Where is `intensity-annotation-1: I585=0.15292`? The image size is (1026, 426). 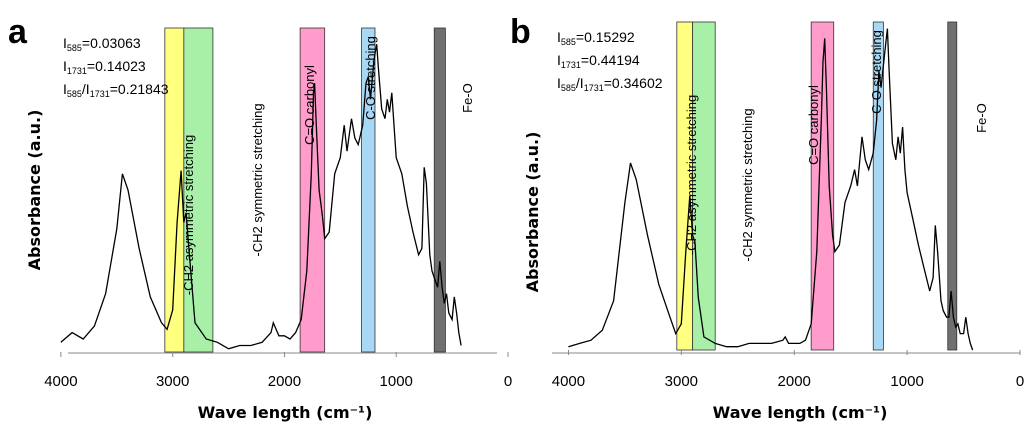 intensity-annotation-1: I585=0.15292 is located at coordinates (596, 38).